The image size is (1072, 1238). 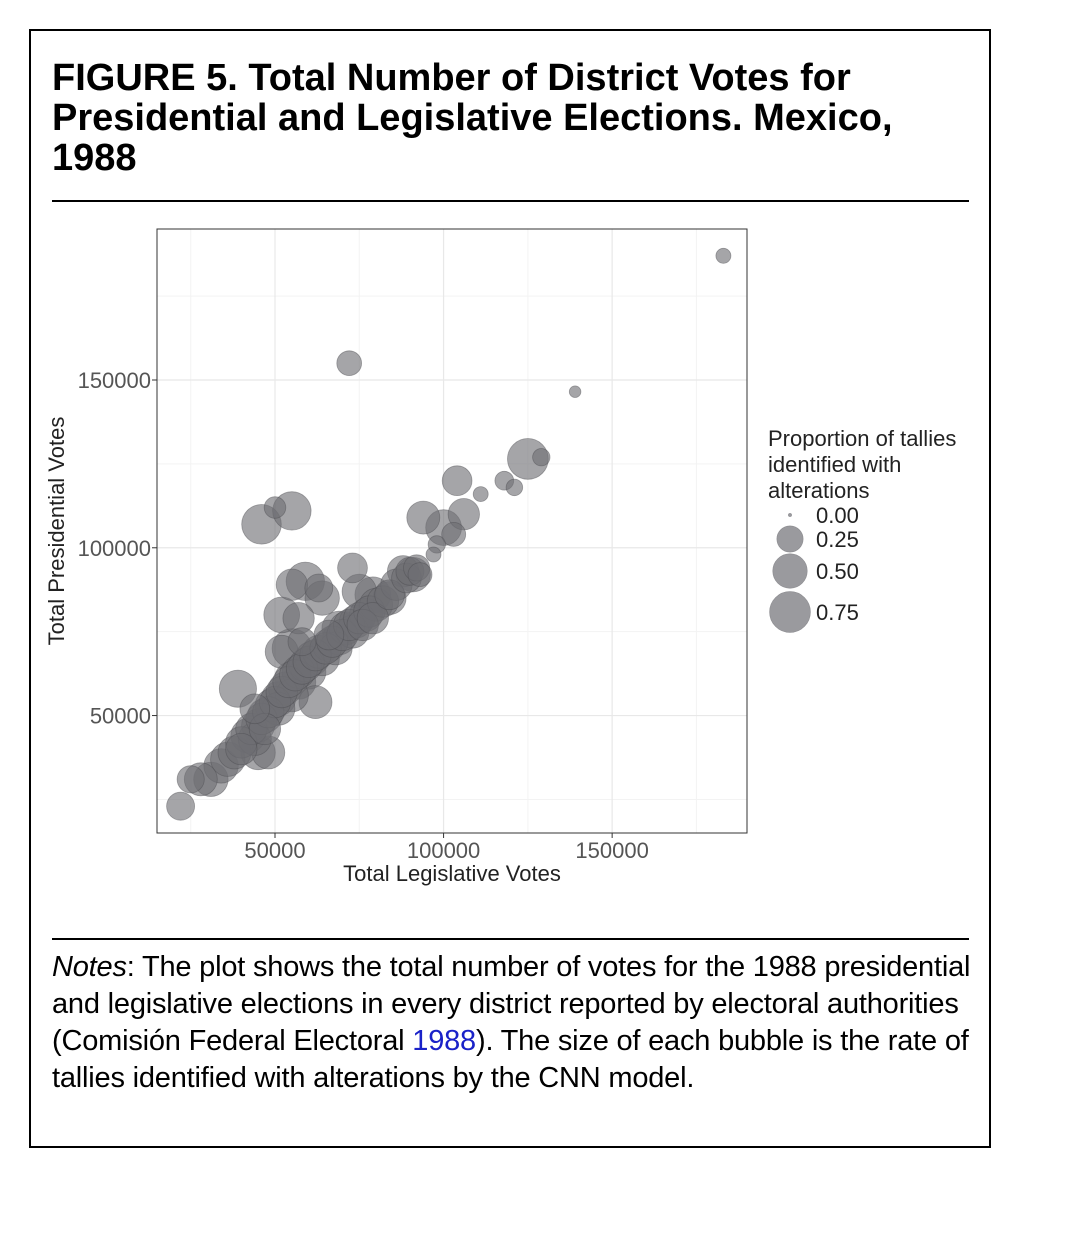 I want to click on legend-entries: 0.000.25 0.50 0.75, so click(x=814, y=568).